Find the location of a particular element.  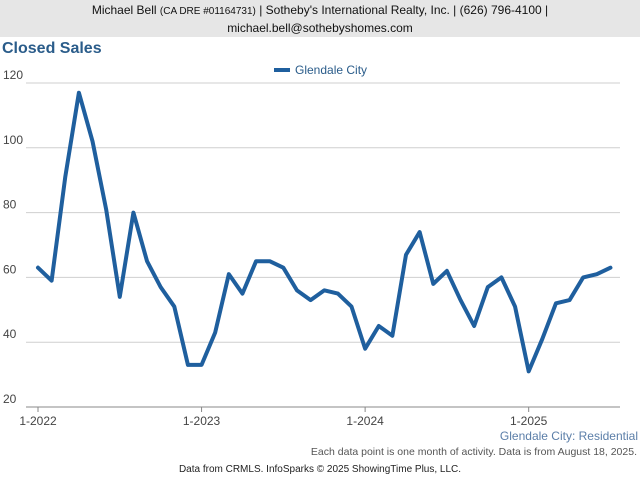

y-tick-label: 120 is located at coordinates (13, 75).